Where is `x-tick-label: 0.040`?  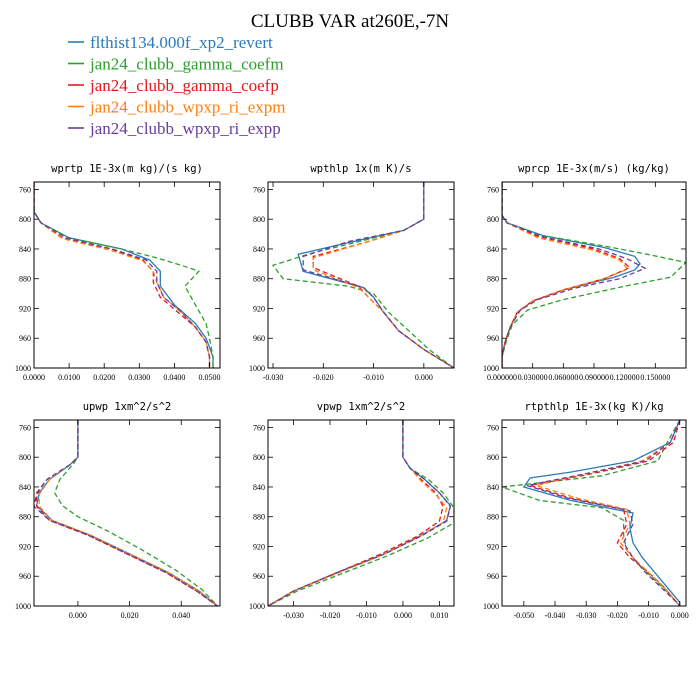 x-tick-label: 0.040 is located at coordinates (181, 615).